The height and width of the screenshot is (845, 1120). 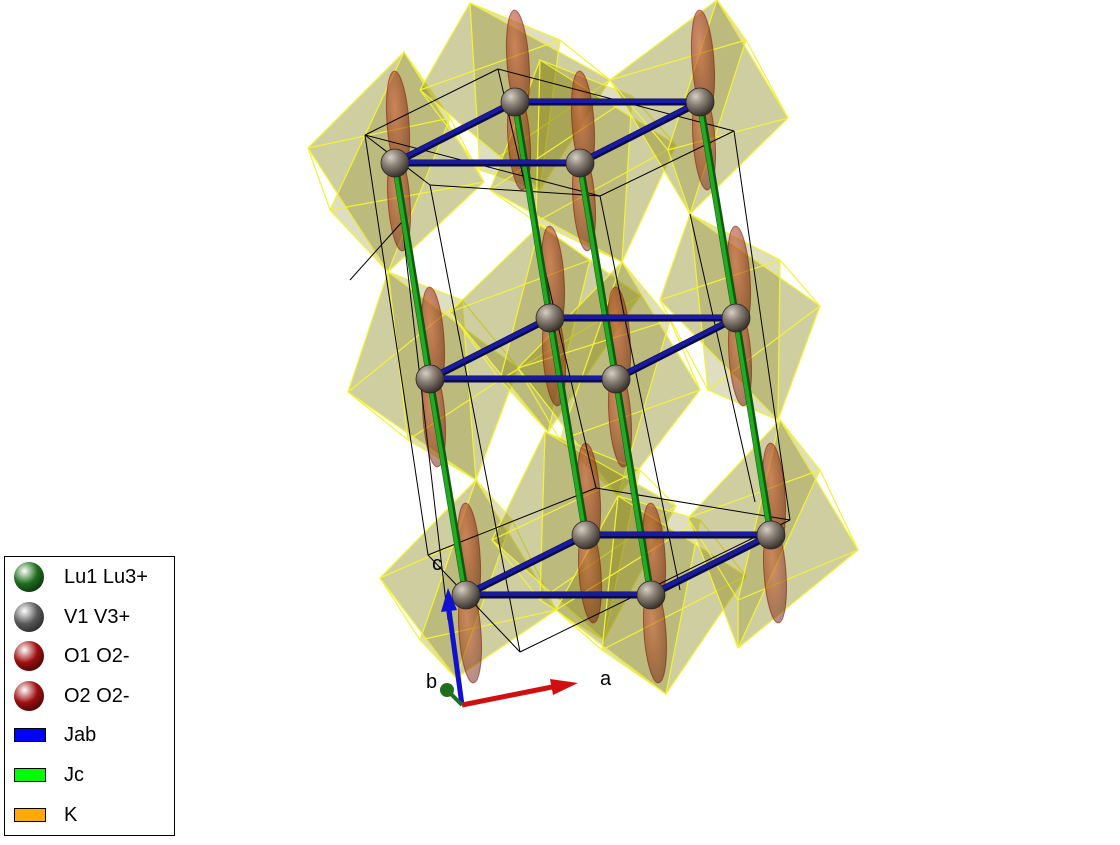 What do you see at coordinates (564, 687) in the screenshot?
I see `a-axis-arrowhead` at bounding box center [564, 687].